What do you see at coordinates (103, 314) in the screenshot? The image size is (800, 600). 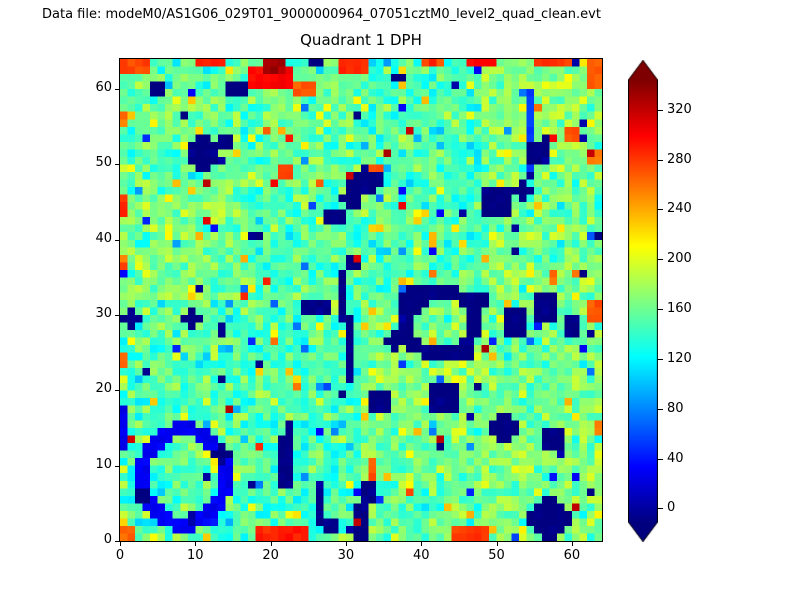 I see `y-axis-tick-label: 30` at bounding box center [103, 314].